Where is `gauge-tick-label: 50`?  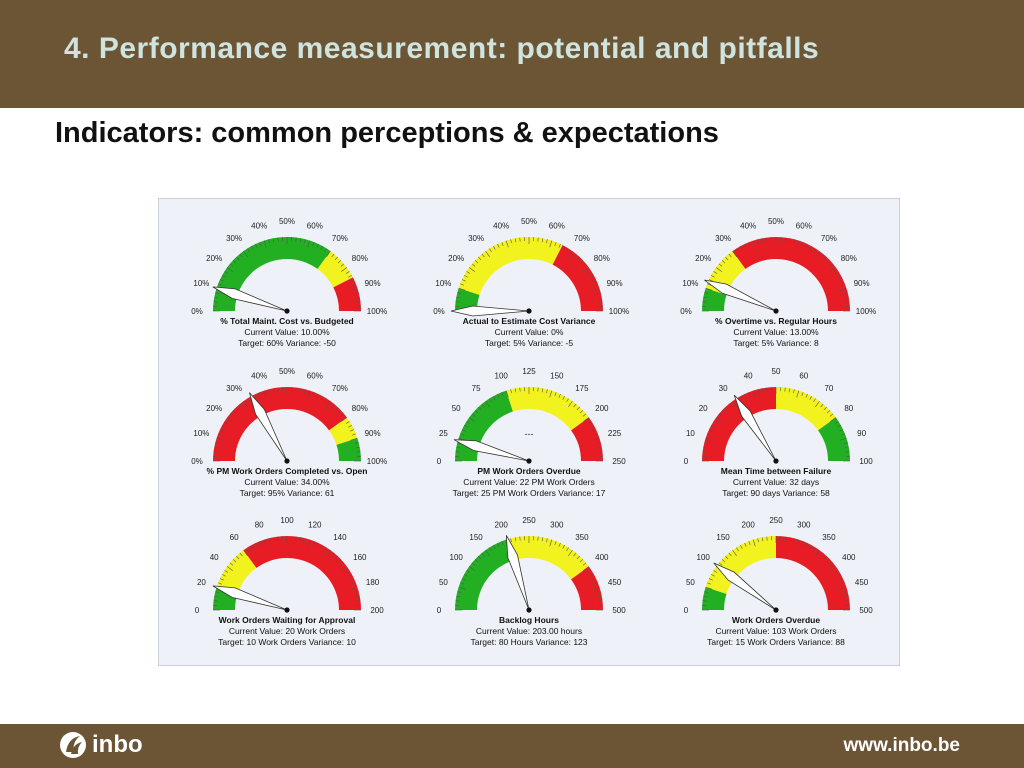
gauge-tick-label: 50 is located at coordinates (456, 408).